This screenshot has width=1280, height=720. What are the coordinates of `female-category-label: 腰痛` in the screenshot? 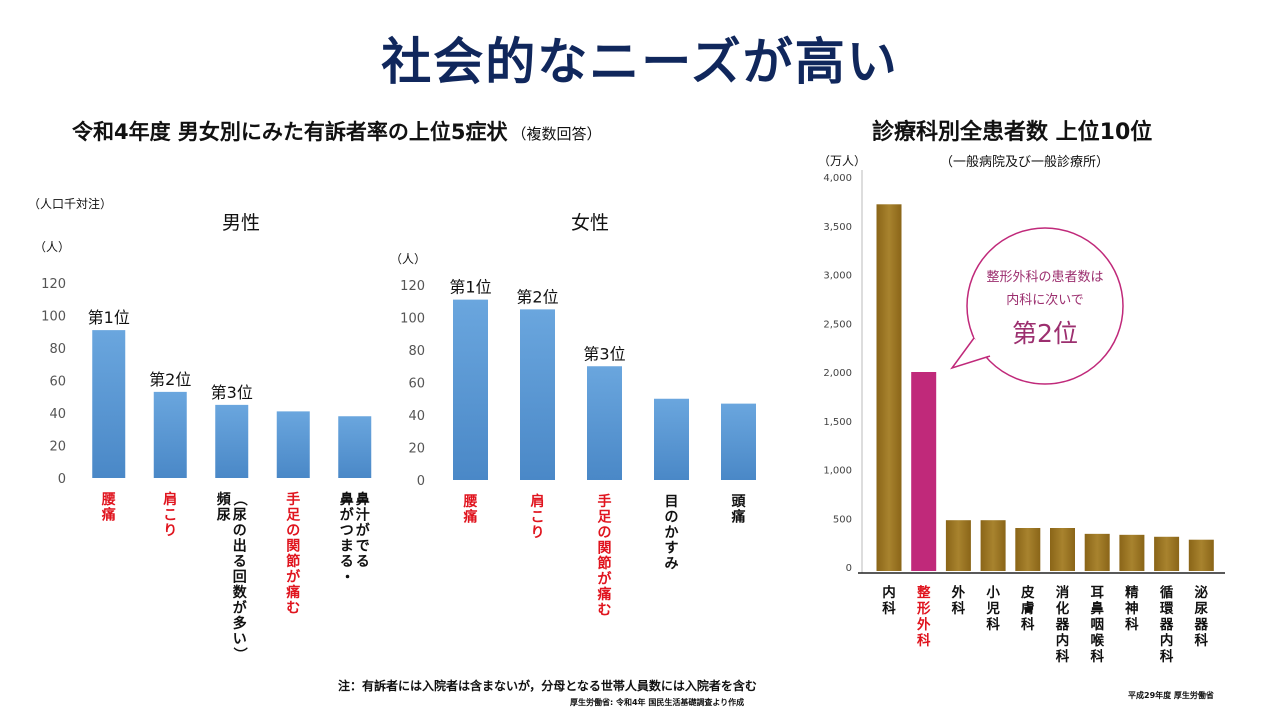 It's located at (470, 510).